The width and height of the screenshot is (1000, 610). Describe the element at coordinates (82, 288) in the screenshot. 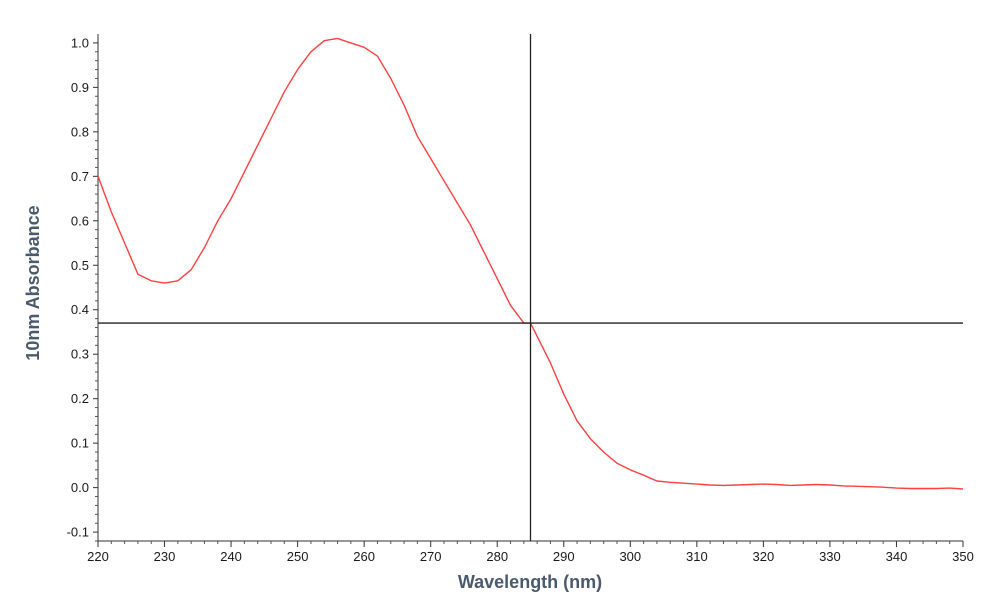

I see `y-axis-ticks: 1.0 0.9 0.8 0.7 0.6 0.5 0.4 0.3 0.2 0.1 0.0 -0.1` at that location.